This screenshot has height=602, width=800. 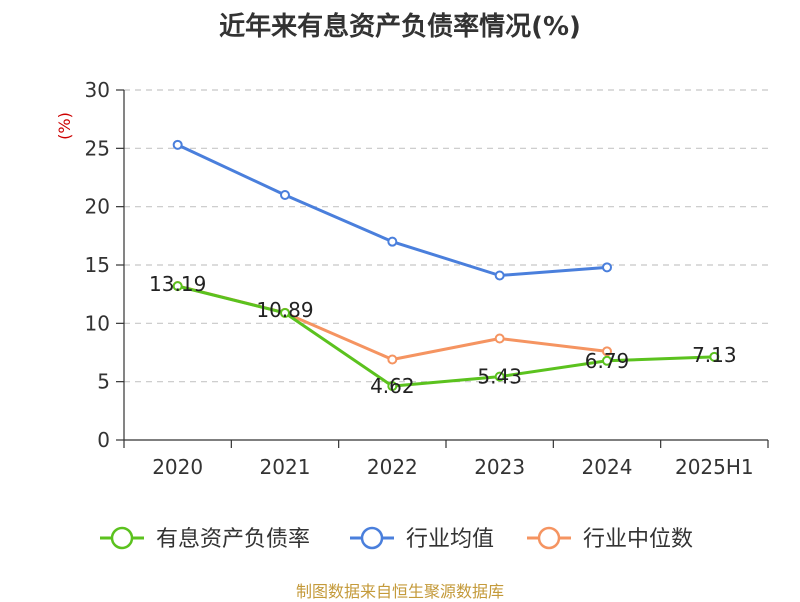 What do you see at coordinates (233, 539) in the screenshot?
I see `legend-label: 有息资产负债率` at bounding box center [233, 539].